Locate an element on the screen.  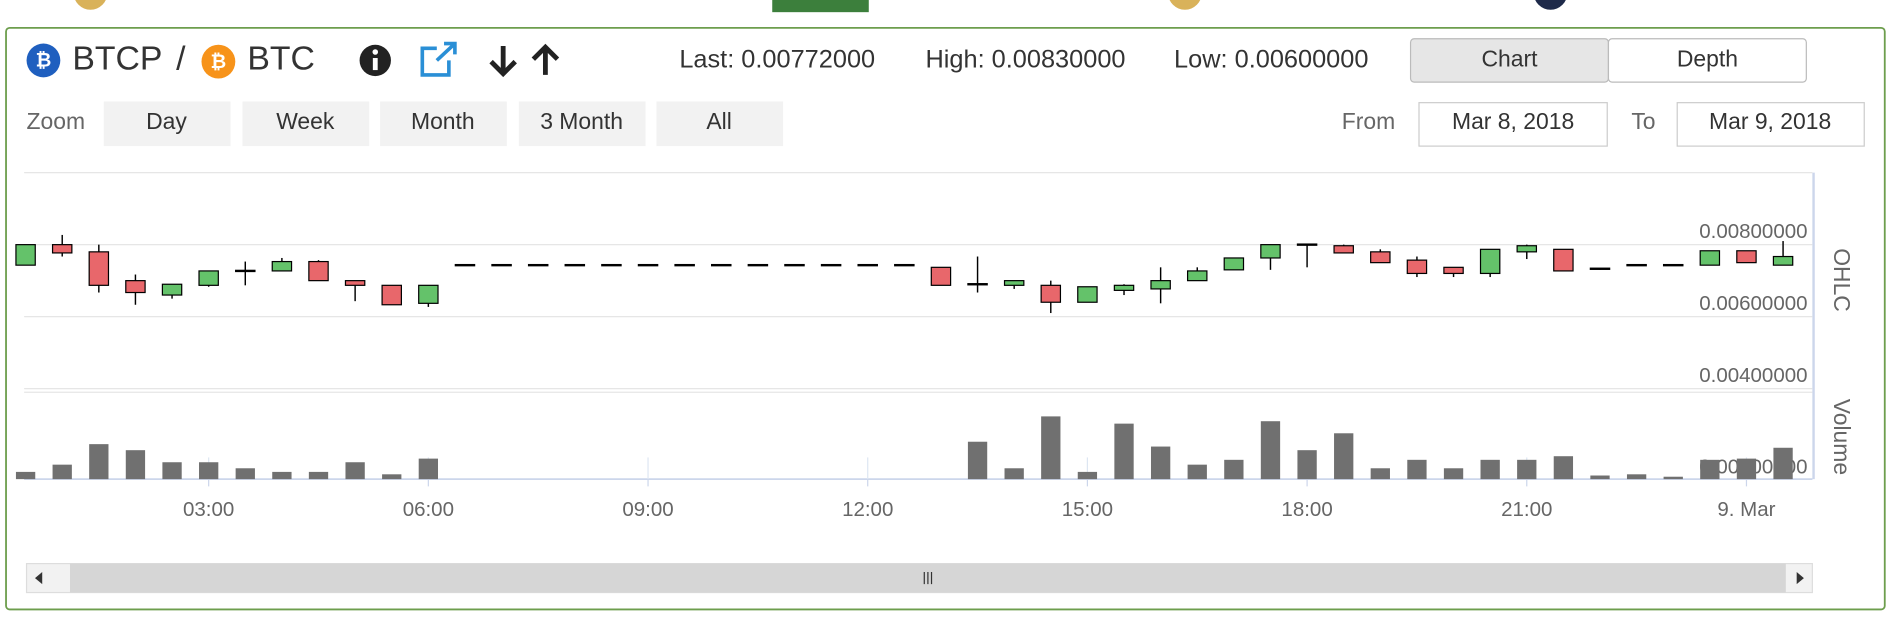
x-tick-label: 15:00 is located at coordinates (1087, 509).